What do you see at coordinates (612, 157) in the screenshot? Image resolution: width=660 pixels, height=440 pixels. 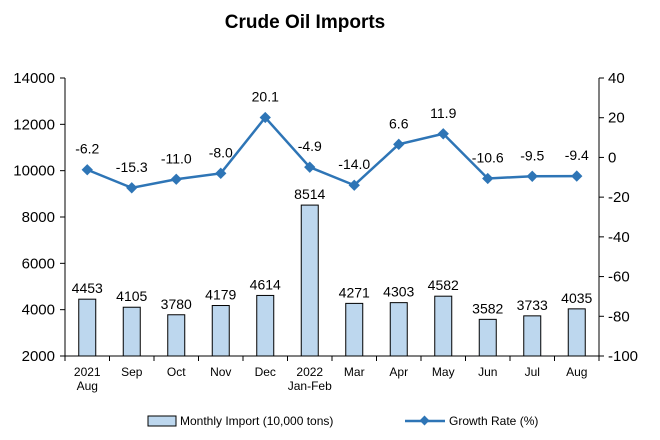 I see `right-tick-label: 0` at bounding box center [612, 157].